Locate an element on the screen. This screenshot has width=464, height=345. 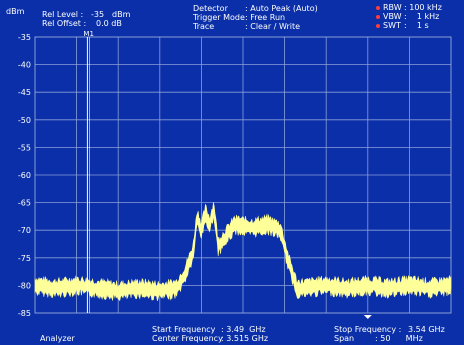
ref-offset-label: Rel Offset : is located at coordinates (64, 23).